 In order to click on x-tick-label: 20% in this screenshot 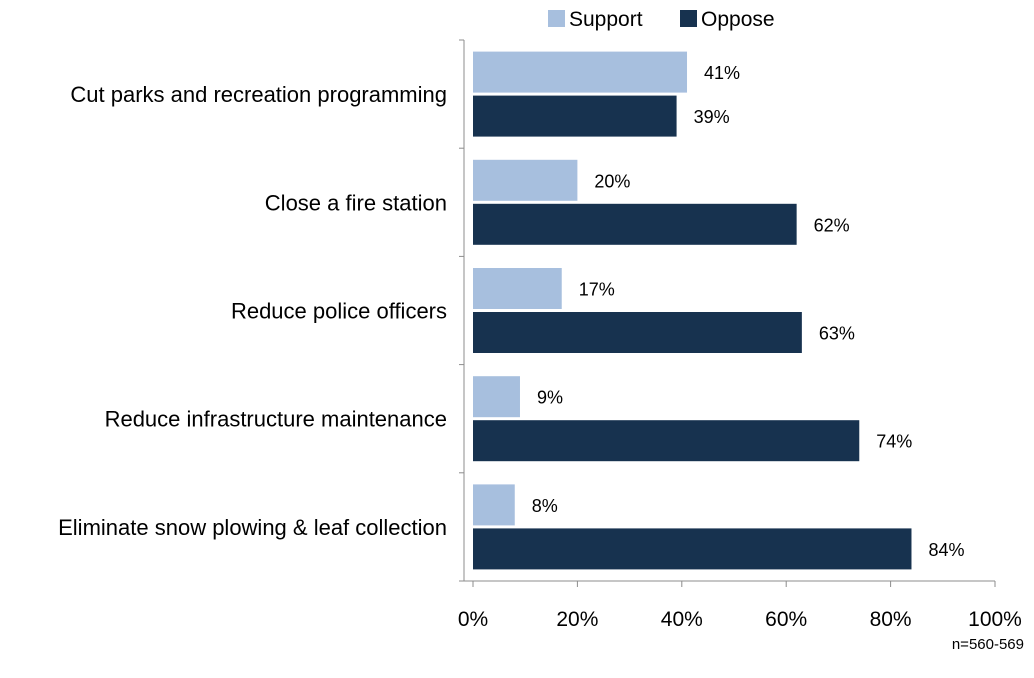, I will do `click(577, 619)`.